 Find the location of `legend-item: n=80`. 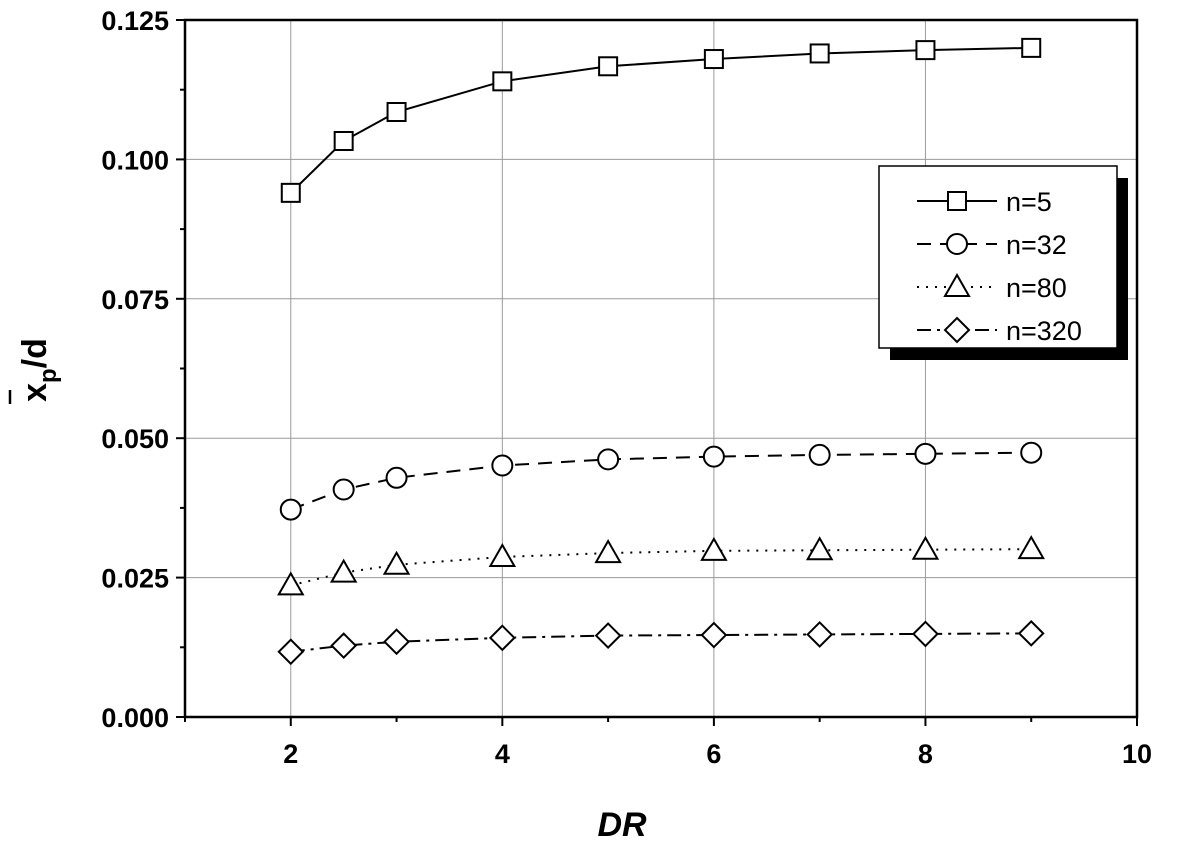

legend-item: n=80 is located at coordinates (992, 287).